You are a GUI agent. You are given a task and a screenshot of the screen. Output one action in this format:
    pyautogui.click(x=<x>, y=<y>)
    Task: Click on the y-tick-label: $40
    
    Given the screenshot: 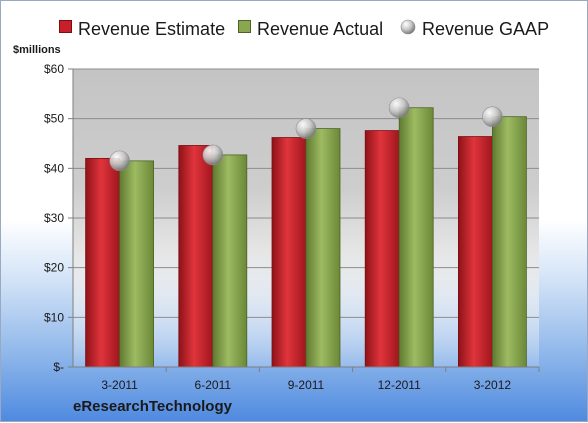 What is the action you would take?
    pyautogui.click(x=54, y=168)
    